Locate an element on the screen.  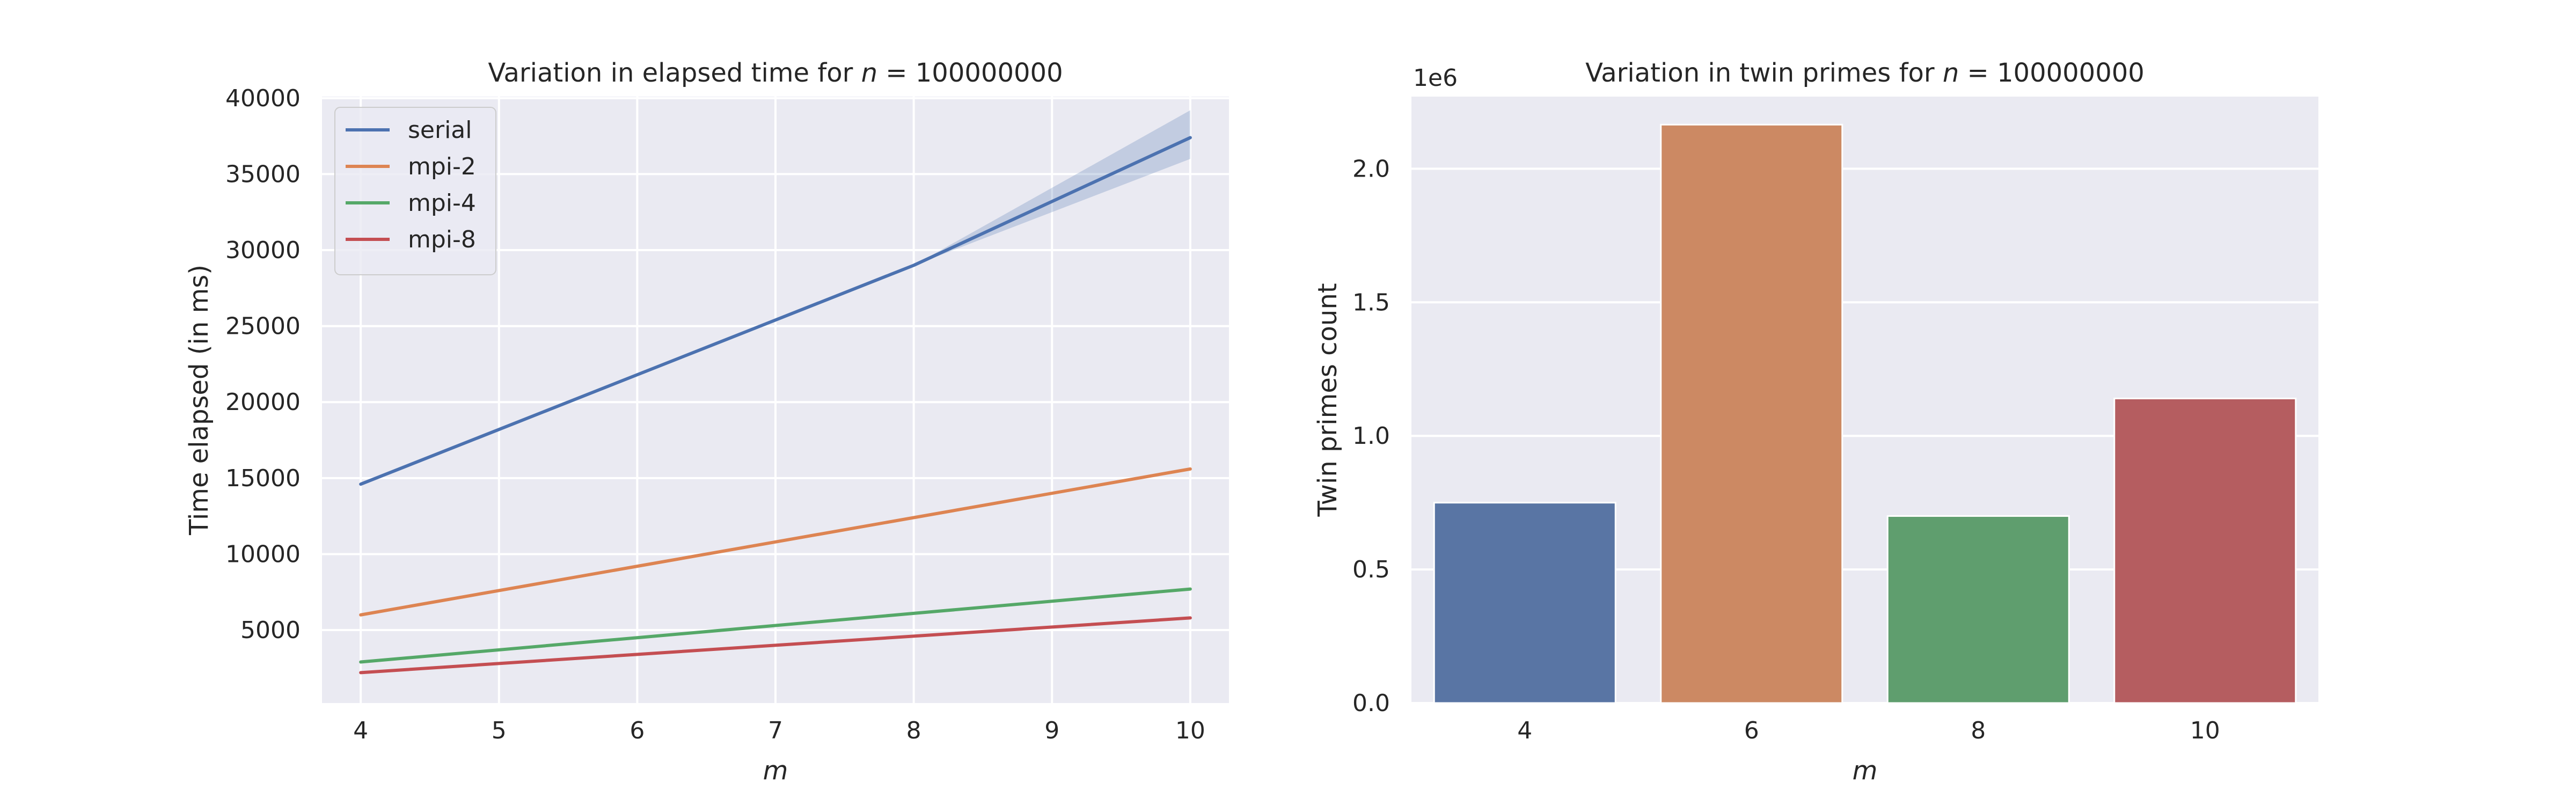
legend: serial mpi-2 mpi-4 mpi-8 is located at coordinates (415, 191).